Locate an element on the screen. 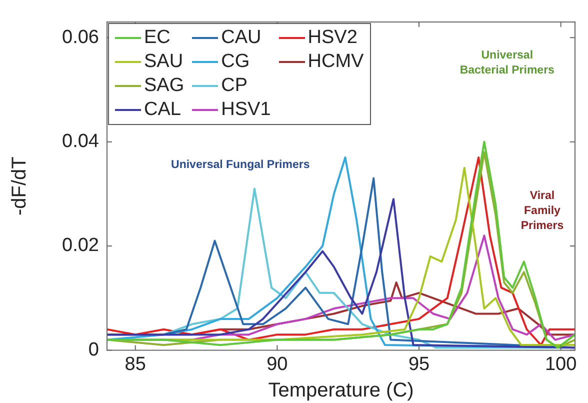 This screenshot has width=588, height=403. y-axis-title: -dF/dT is located at coordinates (19, 186).